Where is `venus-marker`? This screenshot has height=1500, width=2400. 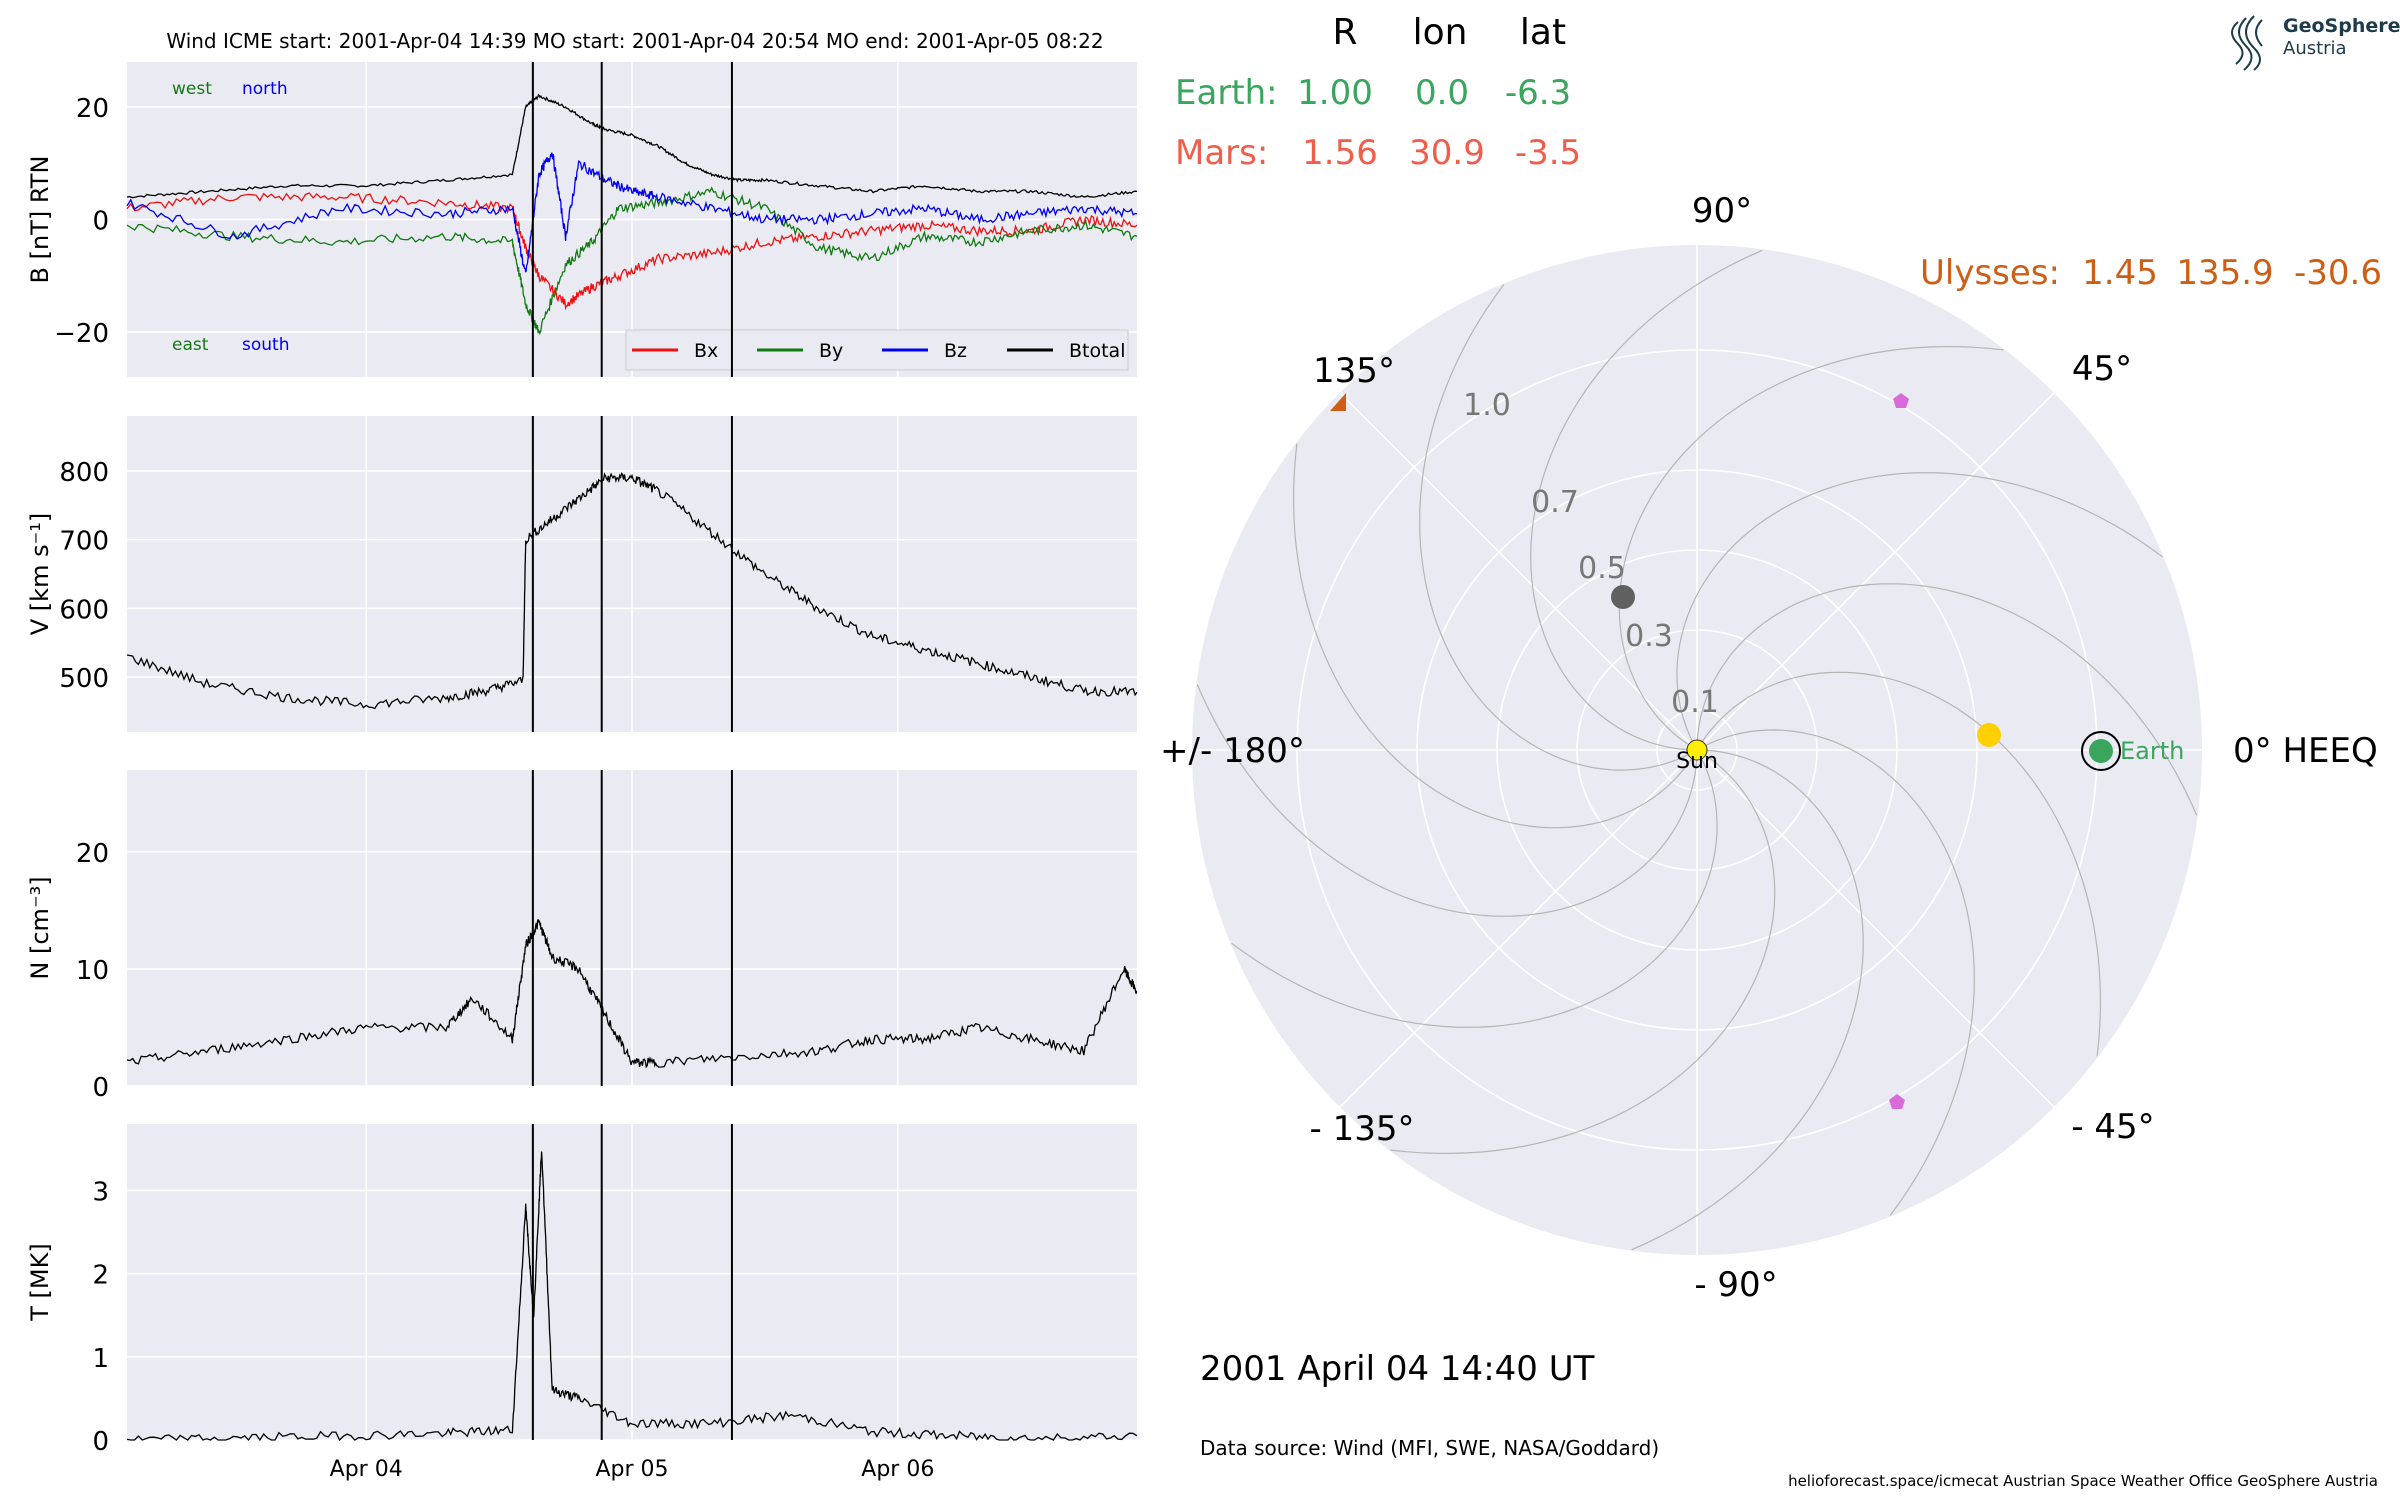 venus-marker is located at coordinates (1989, 735).